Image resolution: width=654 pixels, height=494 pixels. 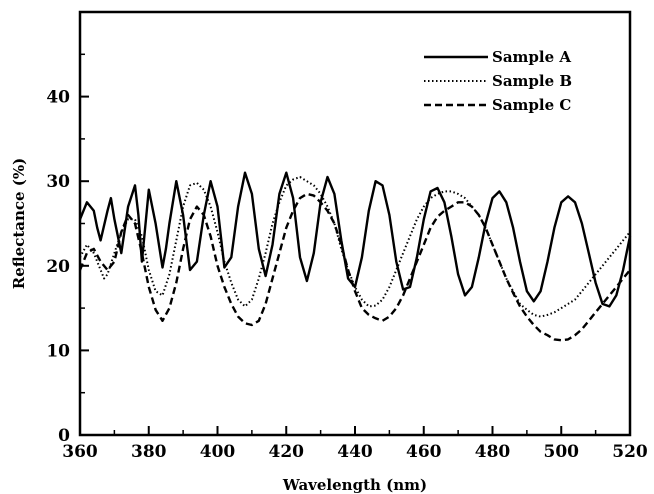 What do you see at coordinates (58, 98) in the screenshot?
I see `y-tick-label: 40` at bounding box center [58, 98].